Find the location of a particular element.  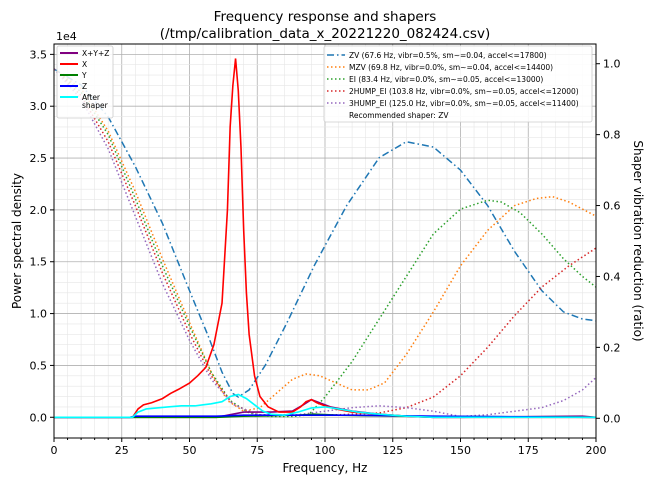

y2-tick-label: 0.0 is located at coordinates (612, 418).